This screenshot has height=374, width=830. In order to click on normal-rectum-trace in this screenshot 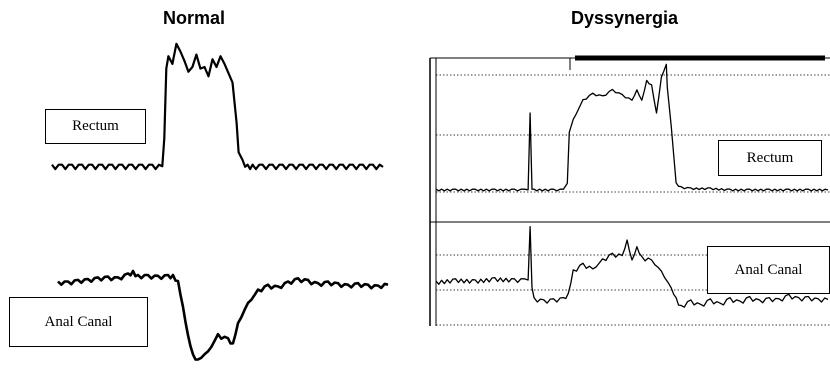, I will do `click(217, 106)`.